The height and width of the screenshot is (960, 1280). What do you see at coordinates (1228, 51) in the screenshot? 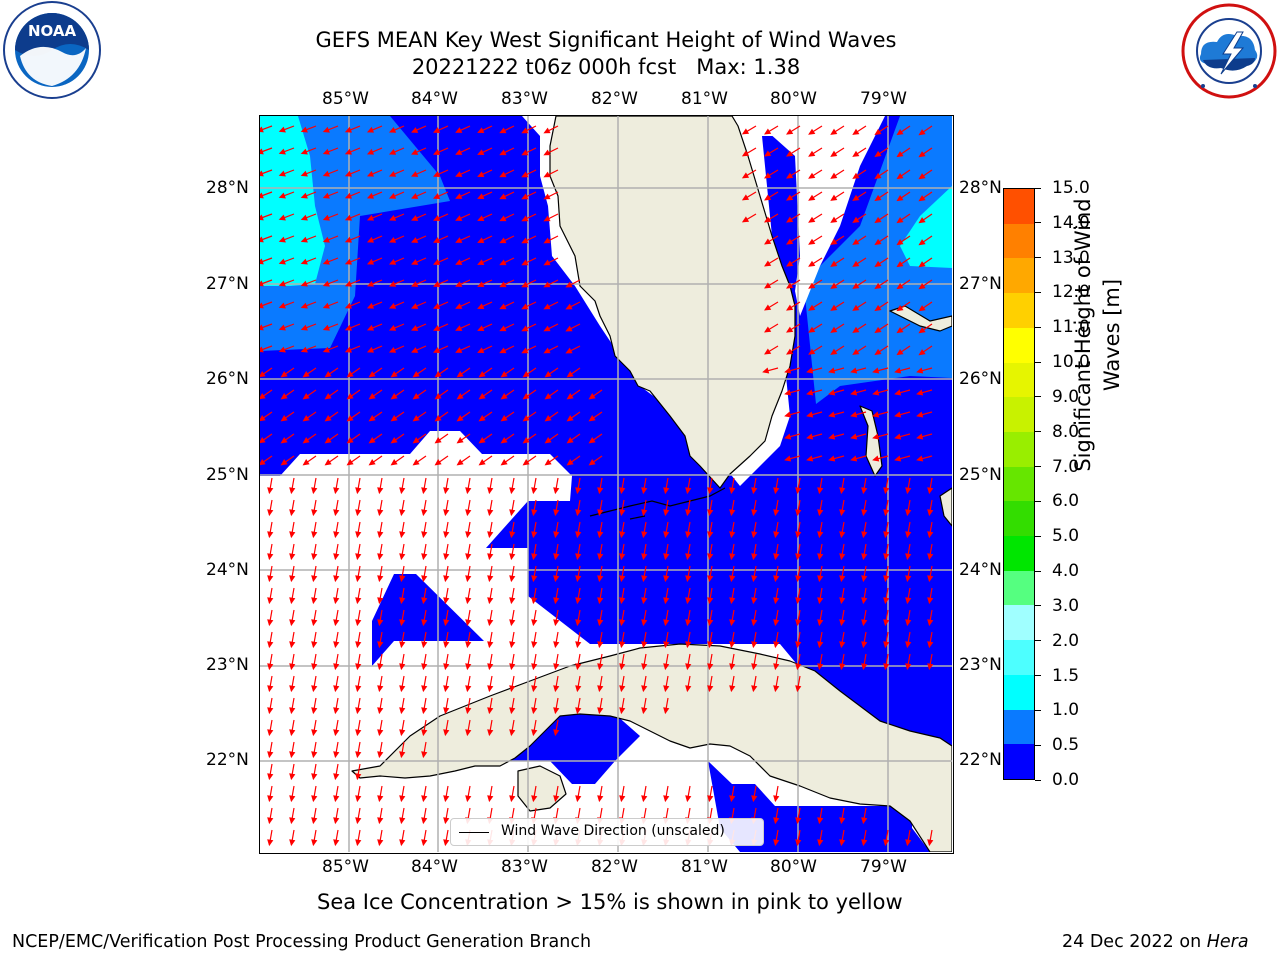
I see `nws-logo-icon` at bounding box center [1228, 51].